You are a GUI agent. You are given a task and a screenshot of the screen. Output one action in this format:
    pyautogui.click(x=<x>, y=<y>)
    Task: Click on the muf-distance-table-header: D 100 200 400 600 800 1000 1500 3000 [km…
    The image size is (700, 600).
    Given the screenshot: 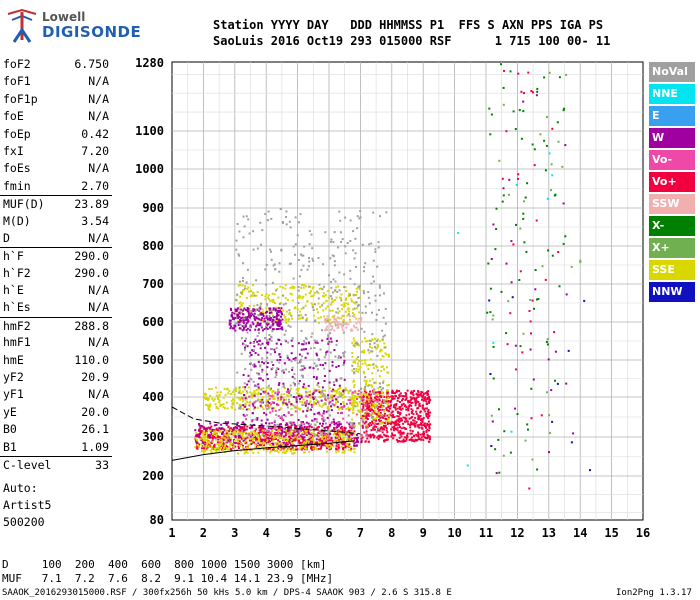 What is the action you would take?
    pyautogui.click(x=164, y=564)
    